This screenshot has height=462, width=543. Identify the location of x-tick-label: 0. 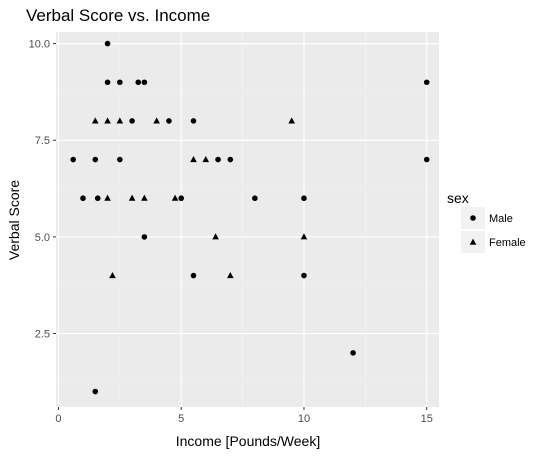
(58, 419).